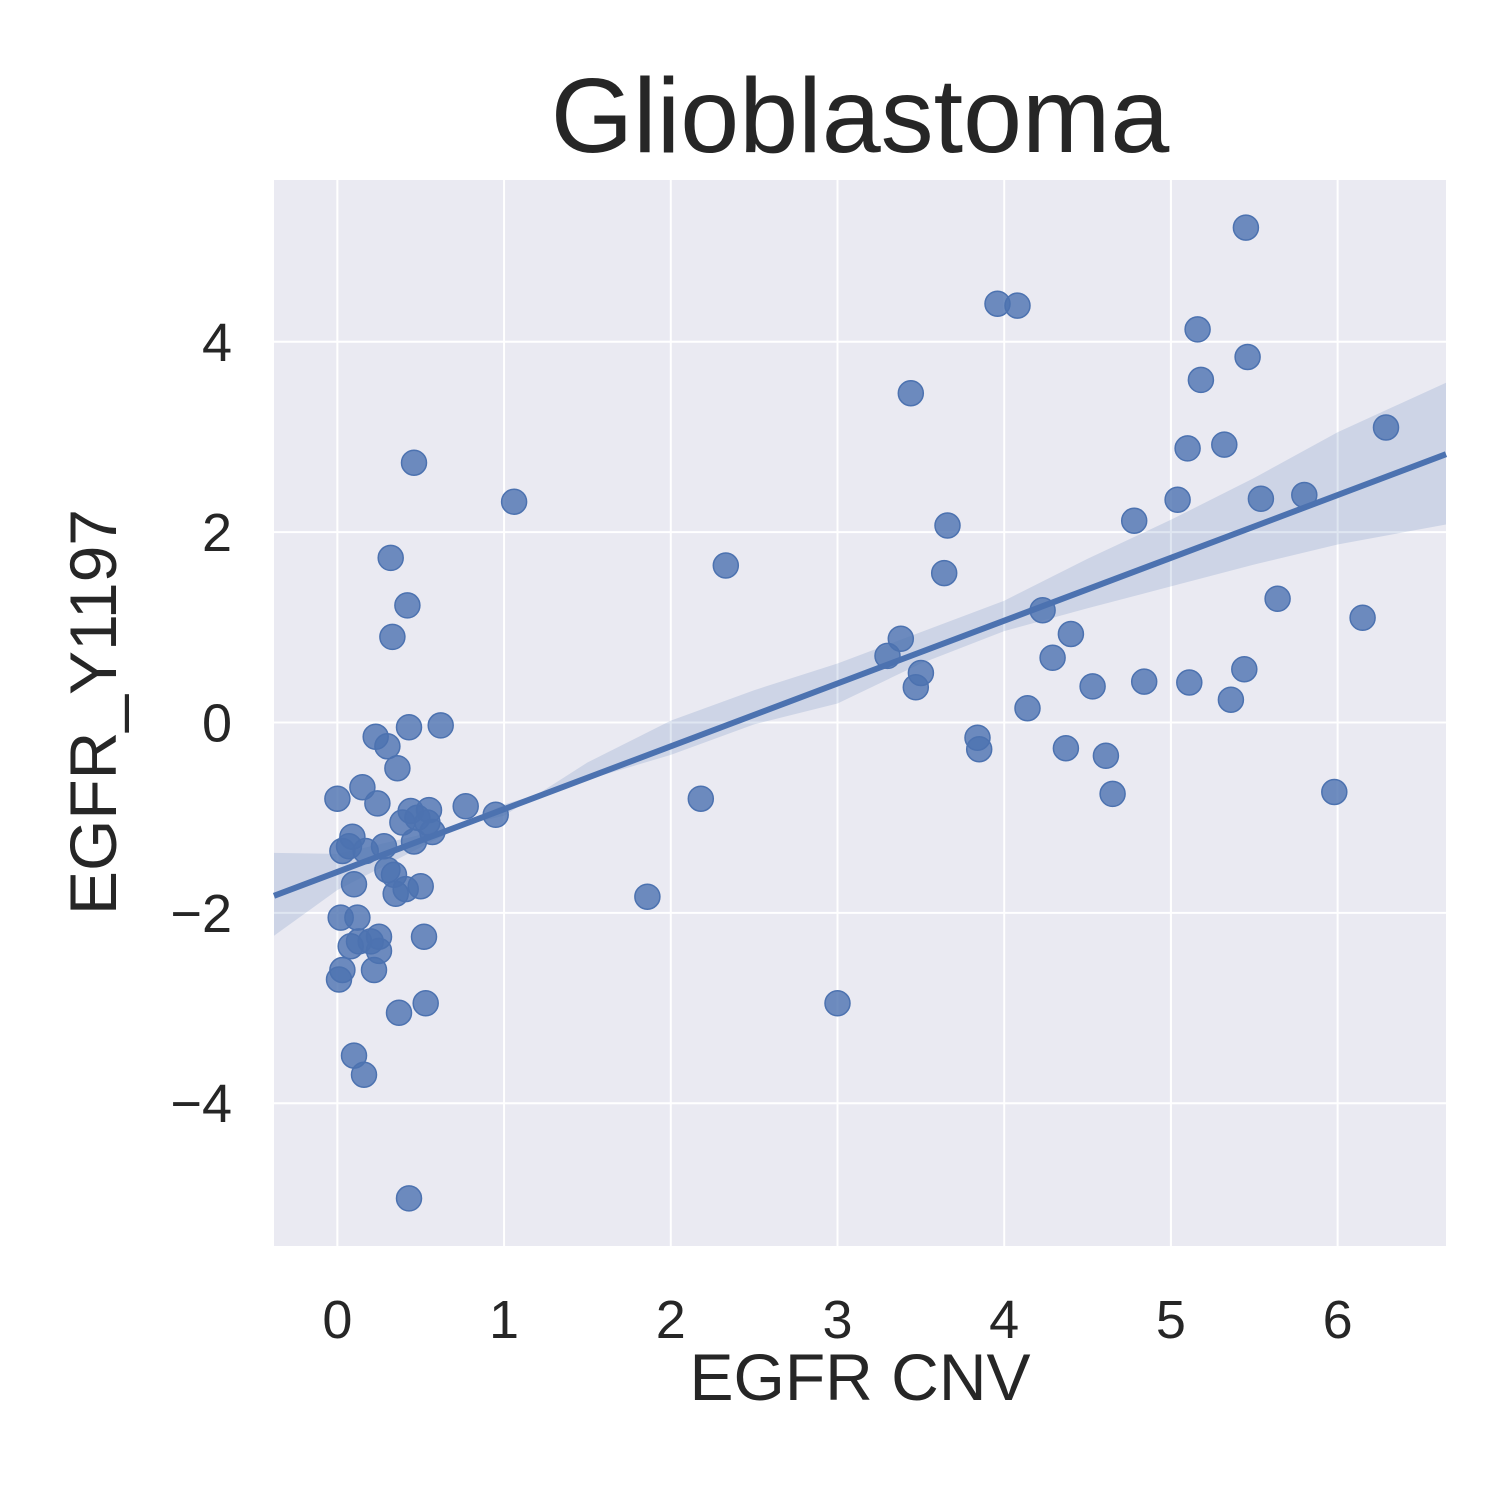  I want to click on x-tick-labels: 0 1 2 3 4 5 6, so click(837, 1320).